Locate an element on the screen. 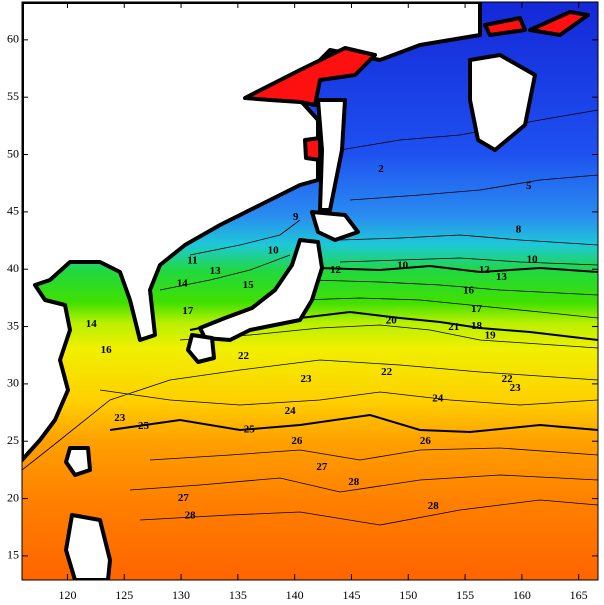 The width and height of the screenshot is (604, 605). x-tick-label: 165 is located at coordinates (579, 595).